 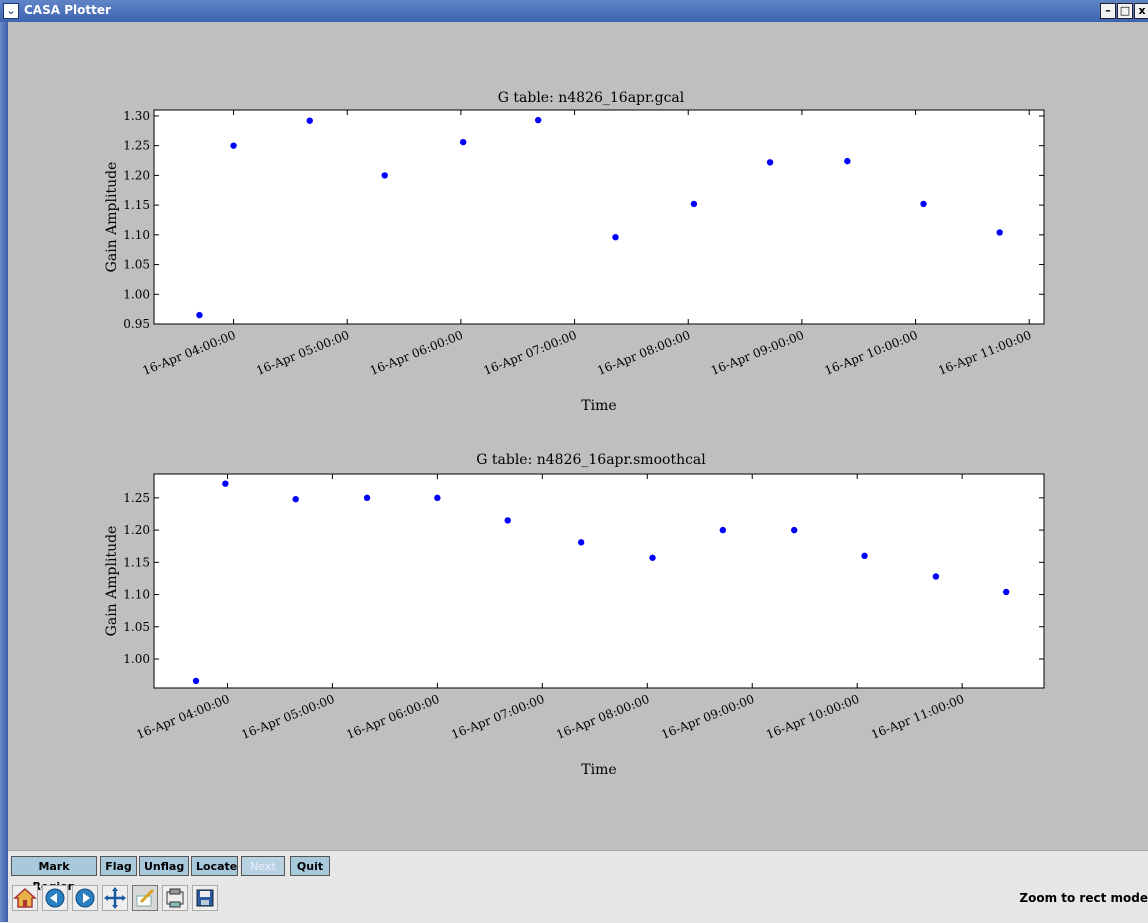 What do you see at coordinates (136, 116) in the screenshot?
I see `y-tick-label: 1.30` at bounding box center [136, 116].